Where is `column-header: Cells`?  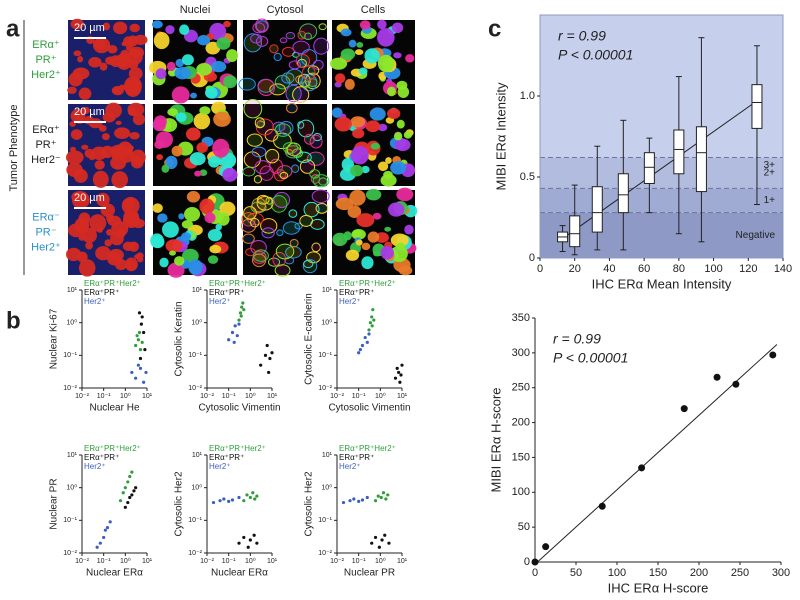 column-header: Cells is located at coordinates (373, 10).